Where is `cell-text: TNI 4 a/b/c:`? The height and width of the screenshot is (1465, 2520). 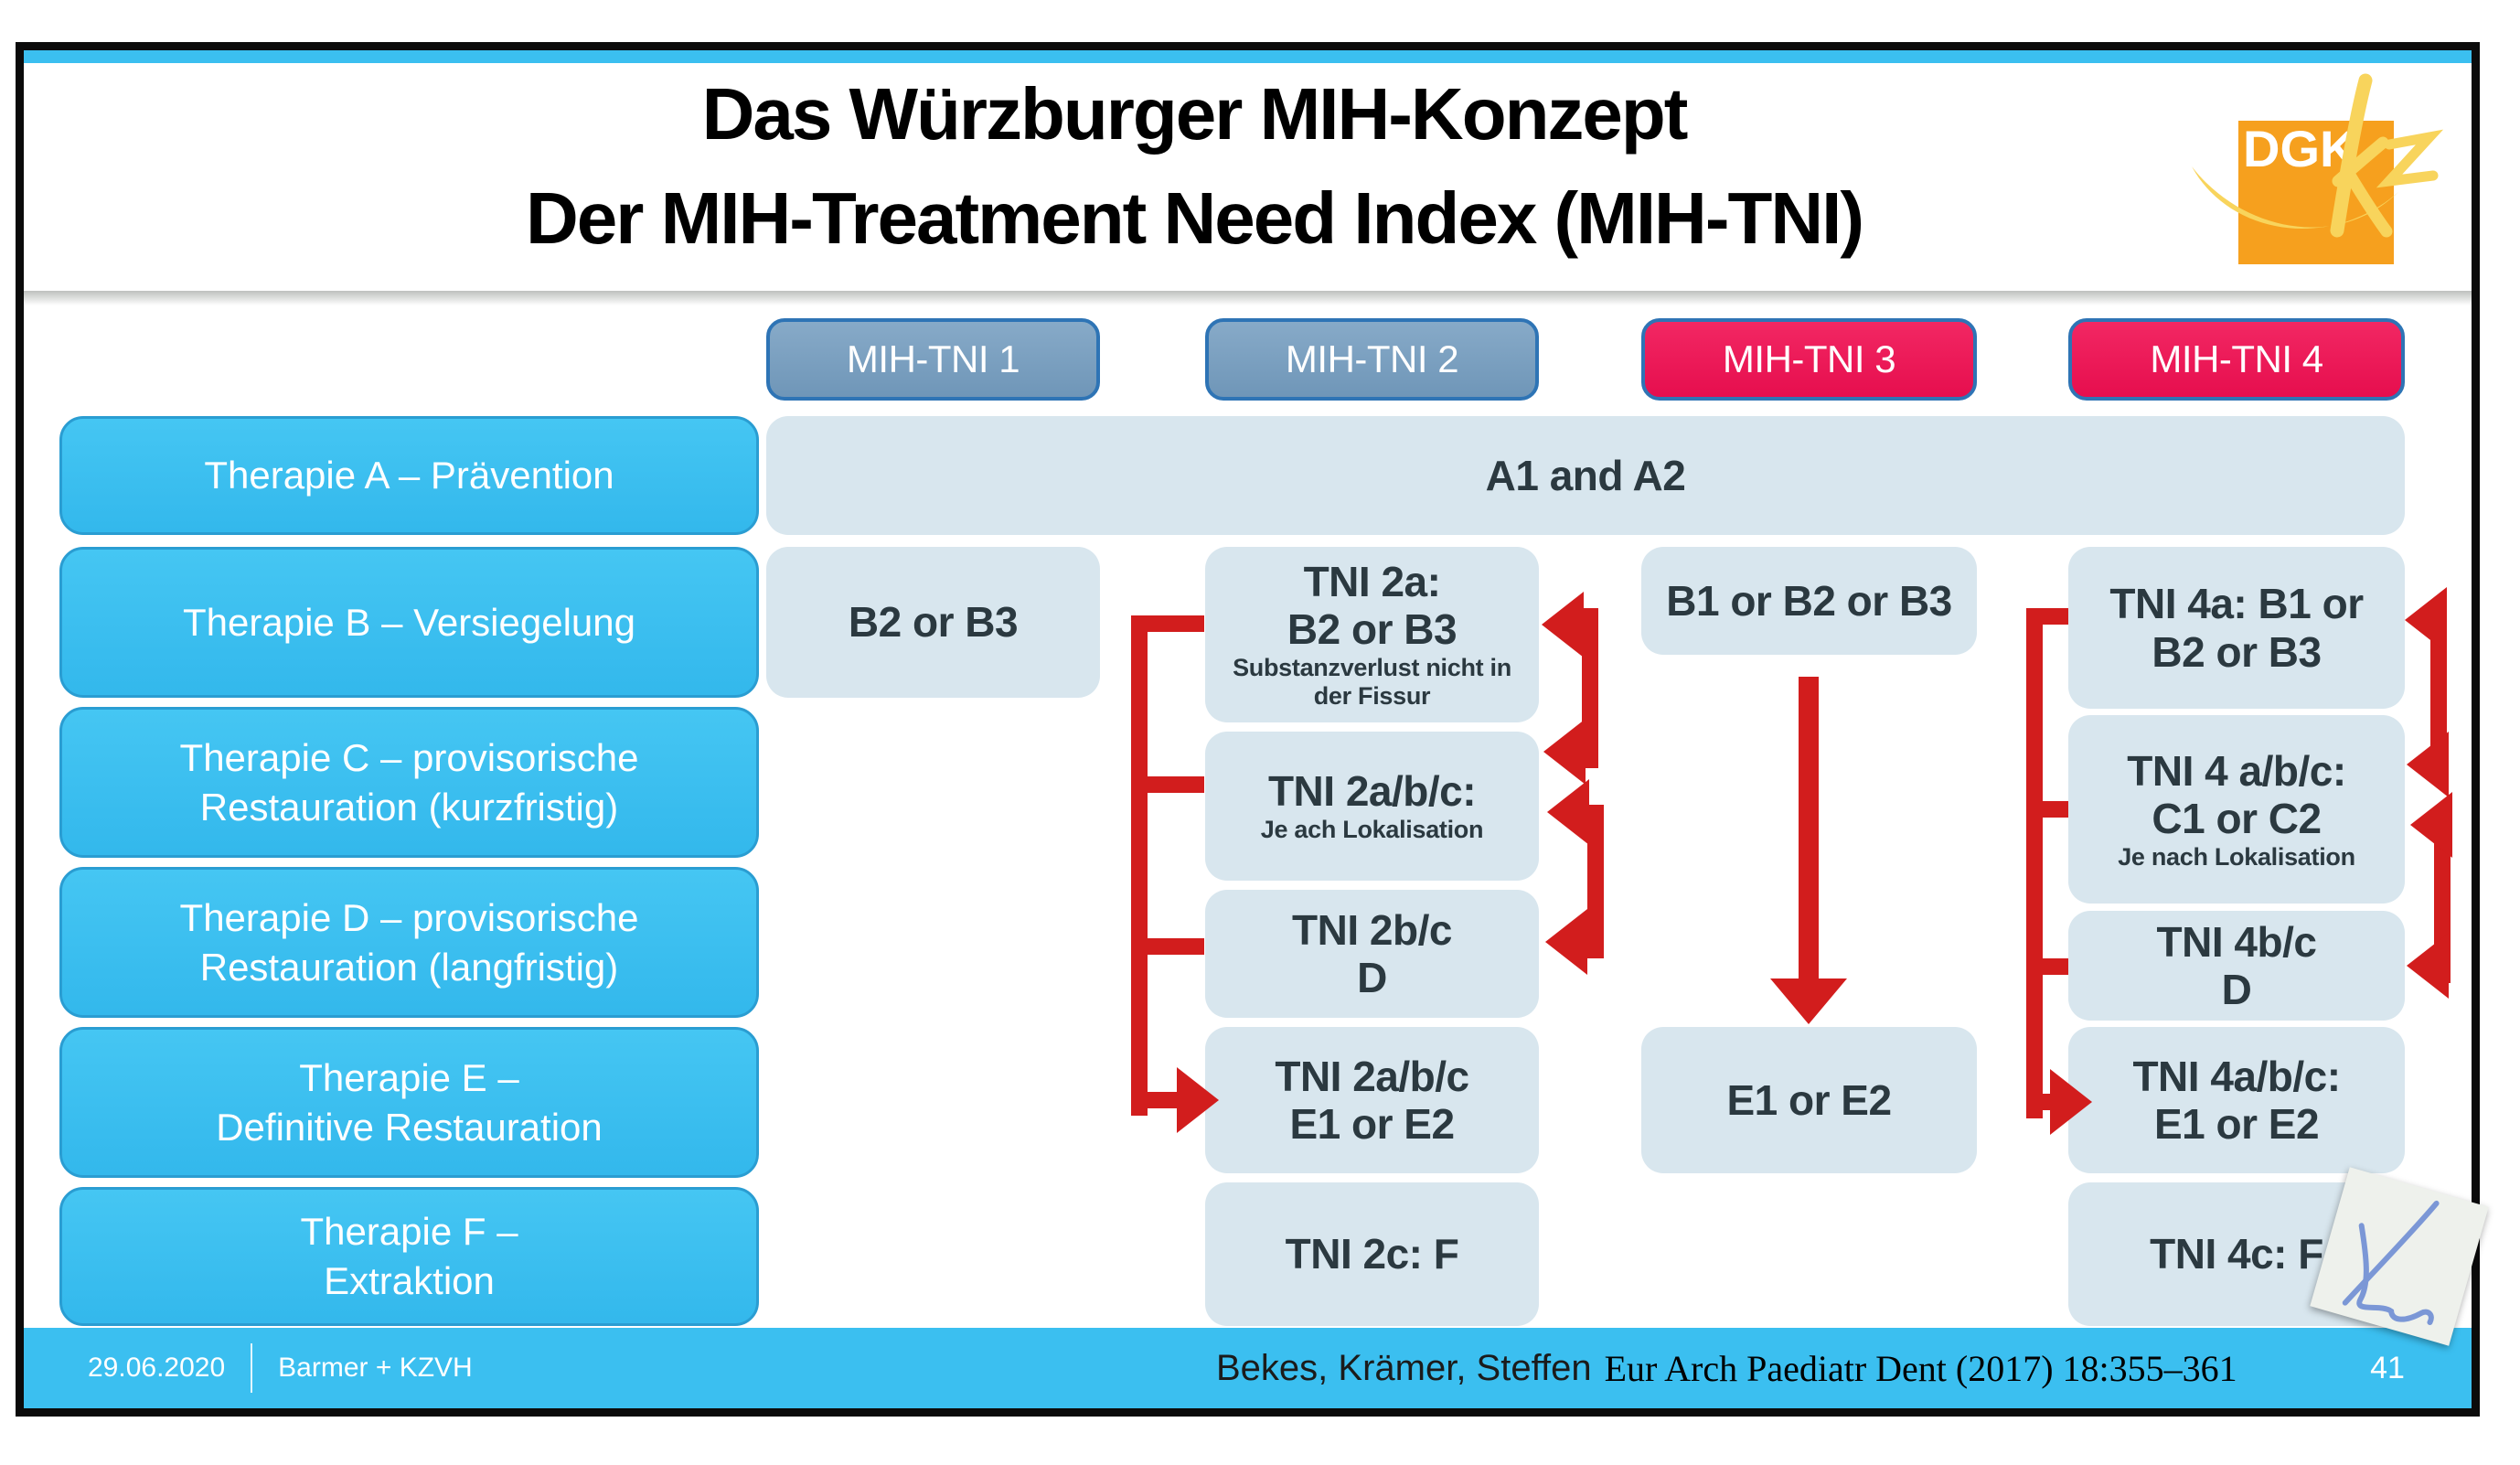
cell-text: TNI 4 a/b/c: is located at coordinates (2236, 770).